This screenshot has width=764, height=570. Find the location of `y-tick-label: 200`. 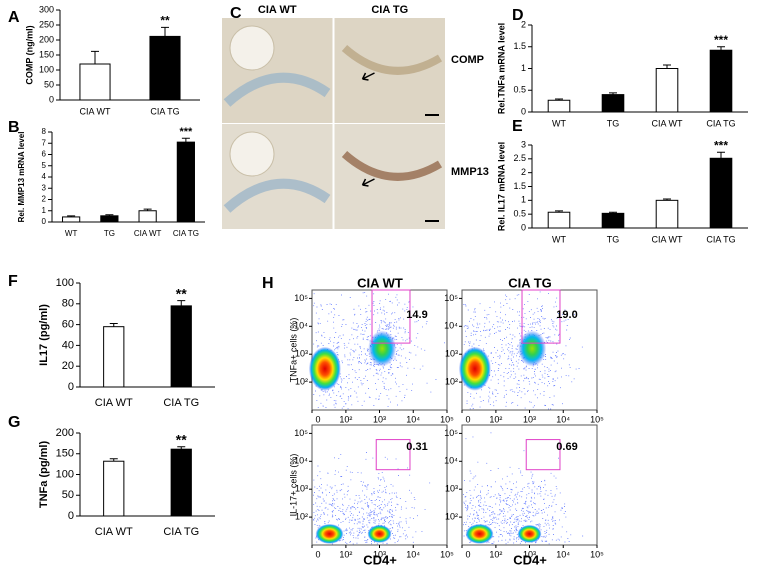

y-tick-label: 200 is located at coordinates (46, 39).